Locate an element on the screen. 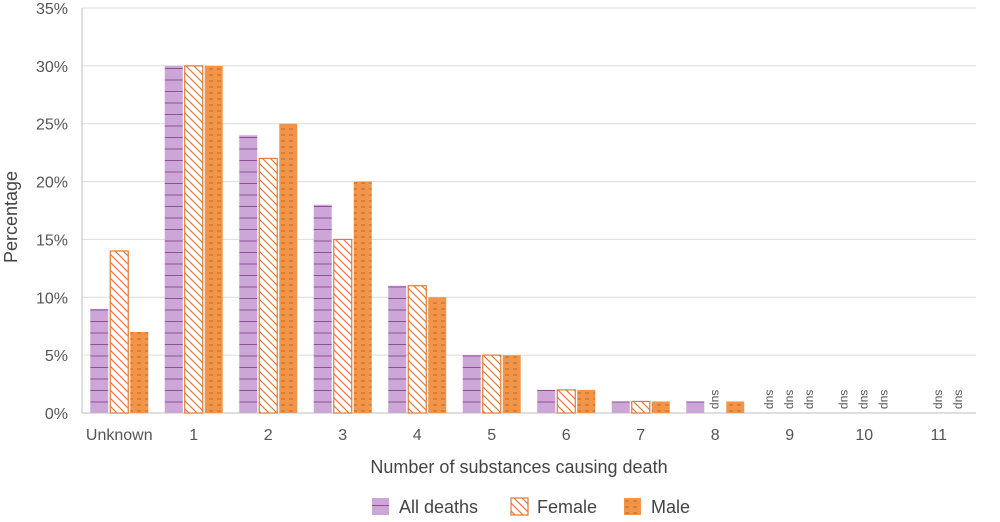  x-tick-label: 6 is located at coordinates (566, 435).